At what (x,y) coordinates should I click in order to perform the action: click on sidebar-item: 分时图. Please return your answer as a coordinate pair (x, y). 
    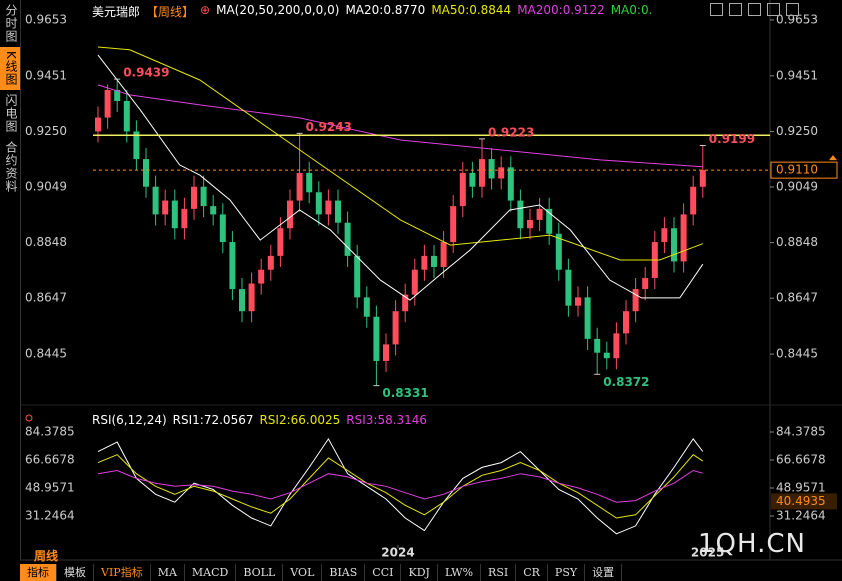
    Looking at the image, I should click on (11, 23).